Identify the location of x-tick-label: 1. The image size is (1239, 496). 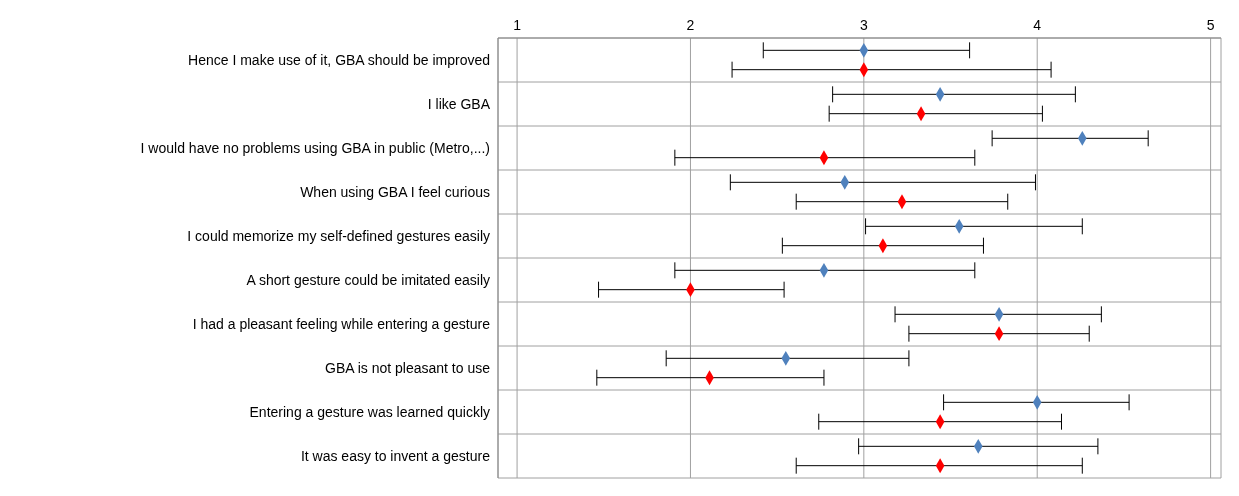
(517, 25).